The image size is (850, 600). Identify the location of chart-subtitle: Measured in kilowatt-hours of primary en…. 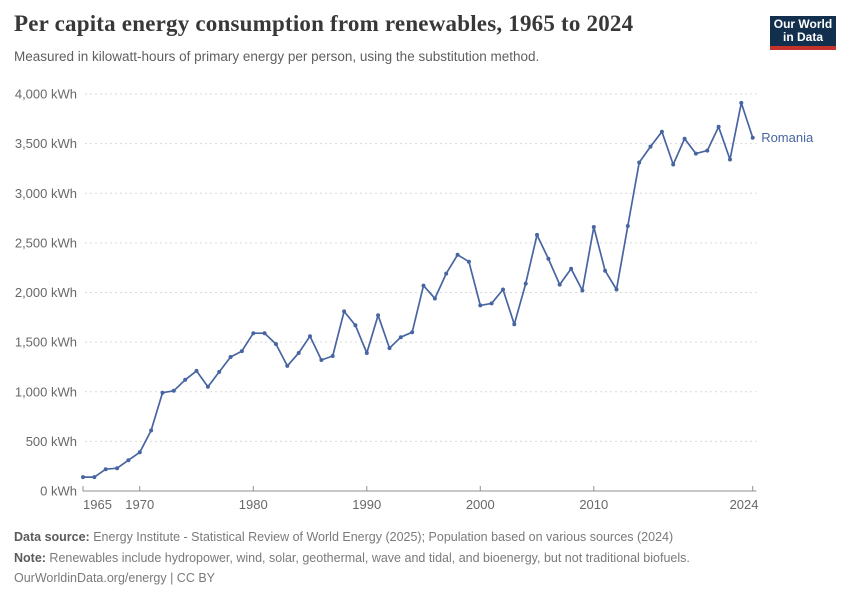
(277, 56).